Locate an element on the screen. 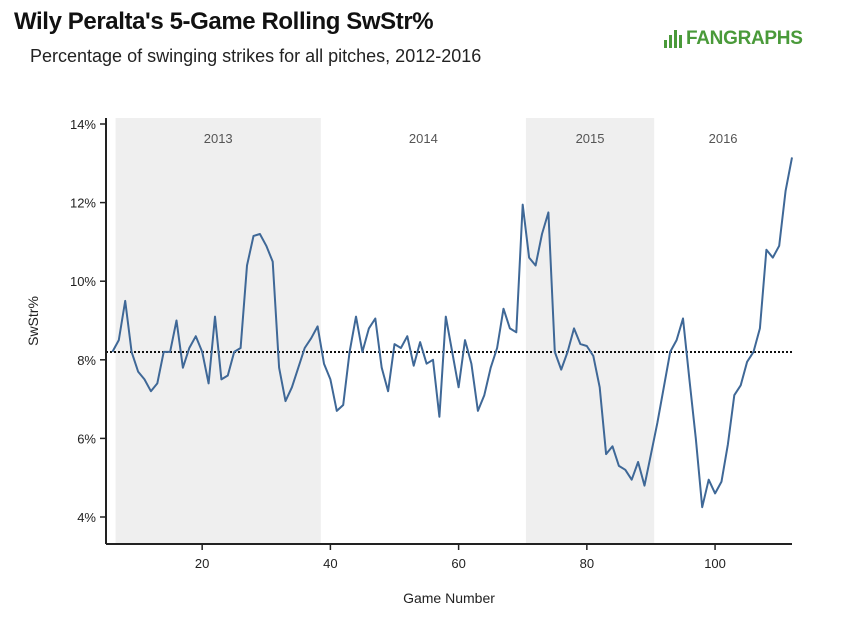 The height and width of the screenshot is (632, 842). x-tick-label: 100 is located at coordinates (715, 563).